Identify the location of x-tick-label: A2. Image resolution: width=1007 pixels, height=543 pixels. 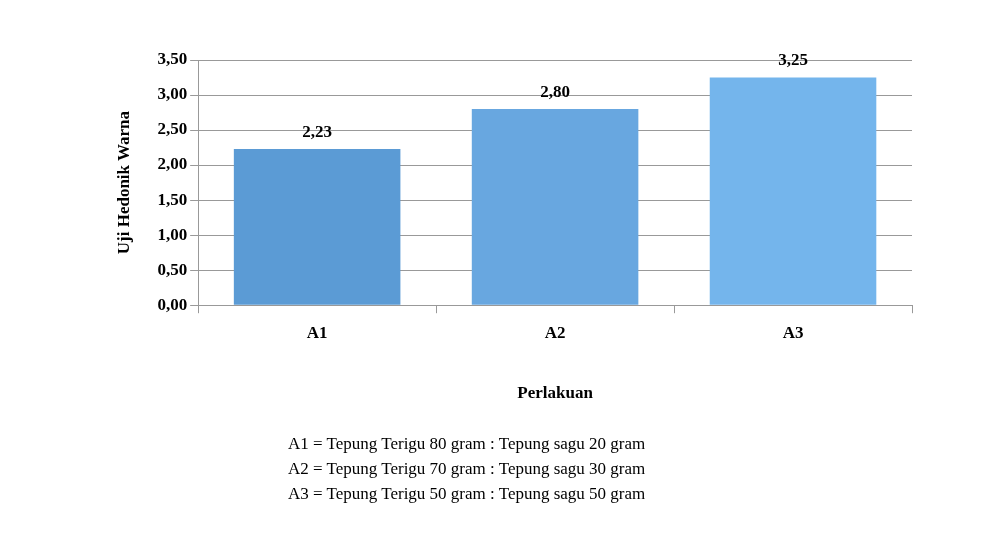
(555, 332).